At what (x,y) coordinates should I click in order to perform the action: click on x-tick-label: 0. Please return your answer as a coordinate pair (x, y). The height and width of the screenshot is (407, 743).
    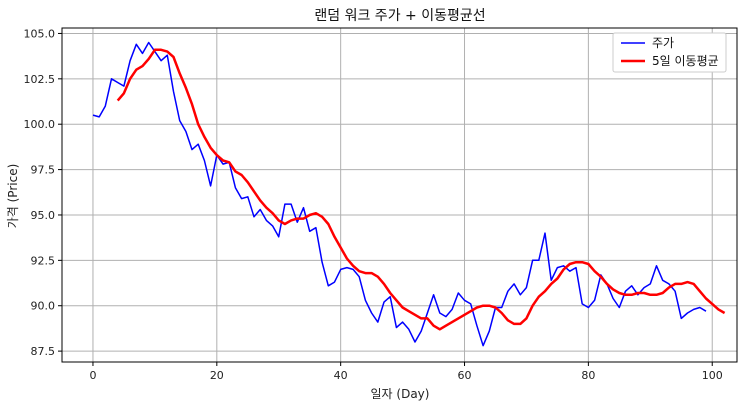
    Looking at the image, I should click on (92, 375).